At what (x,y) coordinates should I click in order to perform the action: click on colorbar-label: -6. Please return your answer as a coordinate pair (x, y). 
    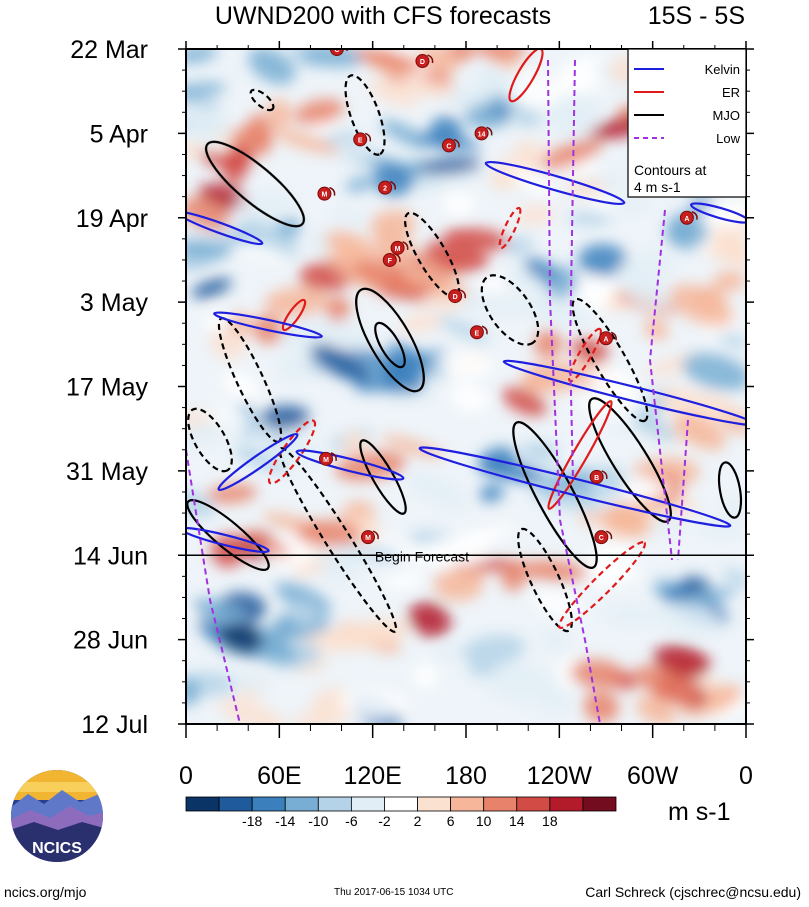
    Looking at the image, I should click on (351, 821).